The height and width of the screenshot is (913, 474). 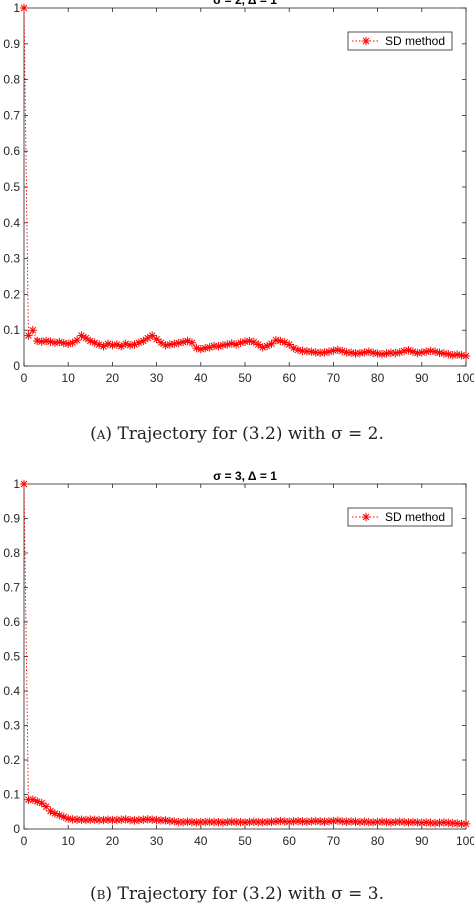 I want to click on y-tick-label-a: 0.1, so click(x=11, y=330).